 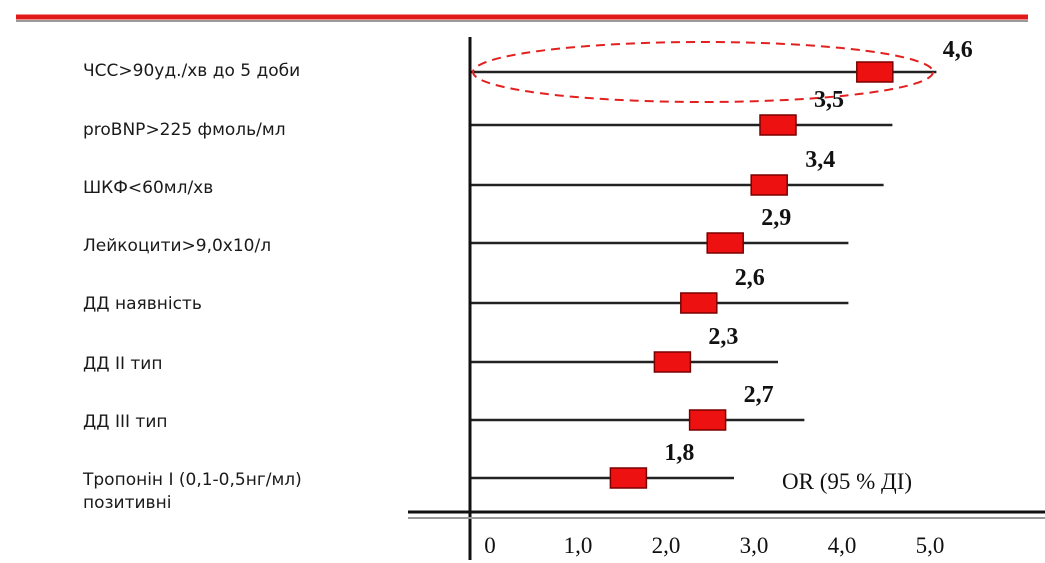 I want to click on or-value-label: 1,8, so click(x=679, y=453).